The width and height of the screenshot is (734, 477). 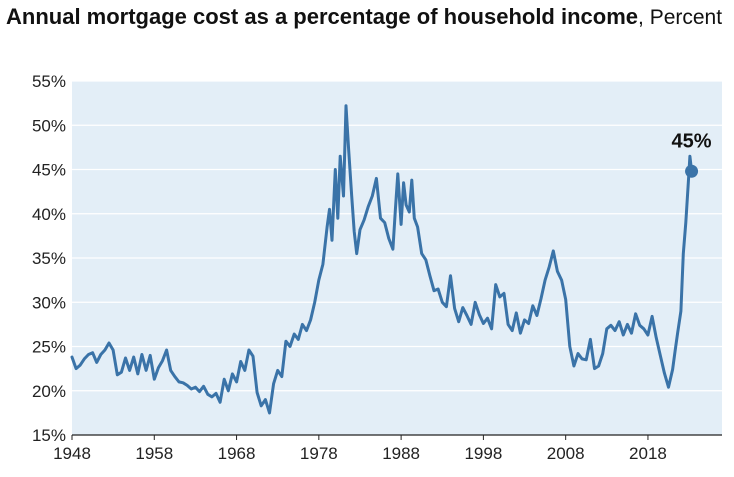 What do you see at coordinates (49, 214) in the screenshot?
I see `y-tick-label: 40%` at bounding box center [49, 214].